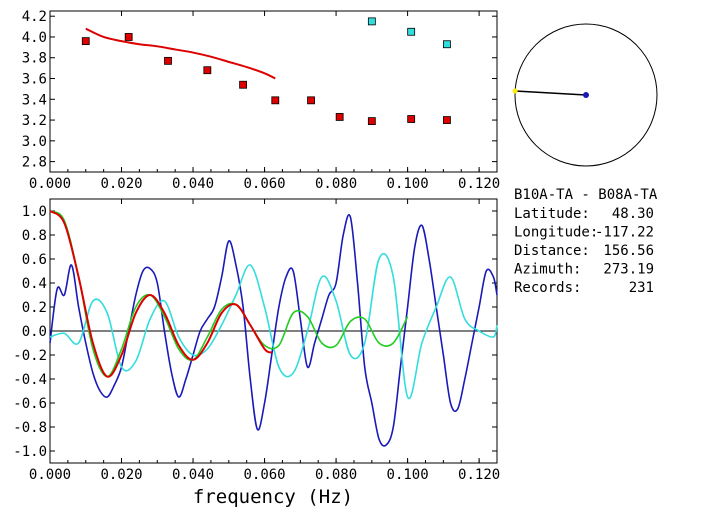 Image resolution: width=702 pixels, height=519 pixels. I want to click on info-value: 156.56, so click(628, 251).